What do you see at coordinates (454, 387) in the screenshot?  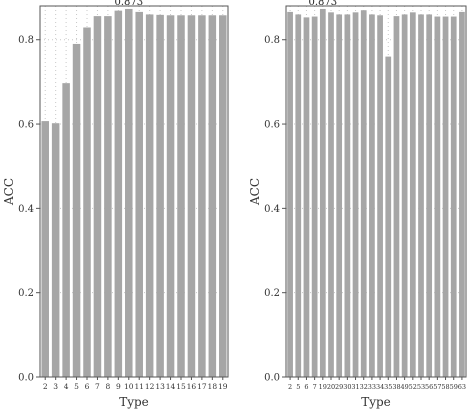 I see `x-tick-label: 59` at bounding box center [454, 387].